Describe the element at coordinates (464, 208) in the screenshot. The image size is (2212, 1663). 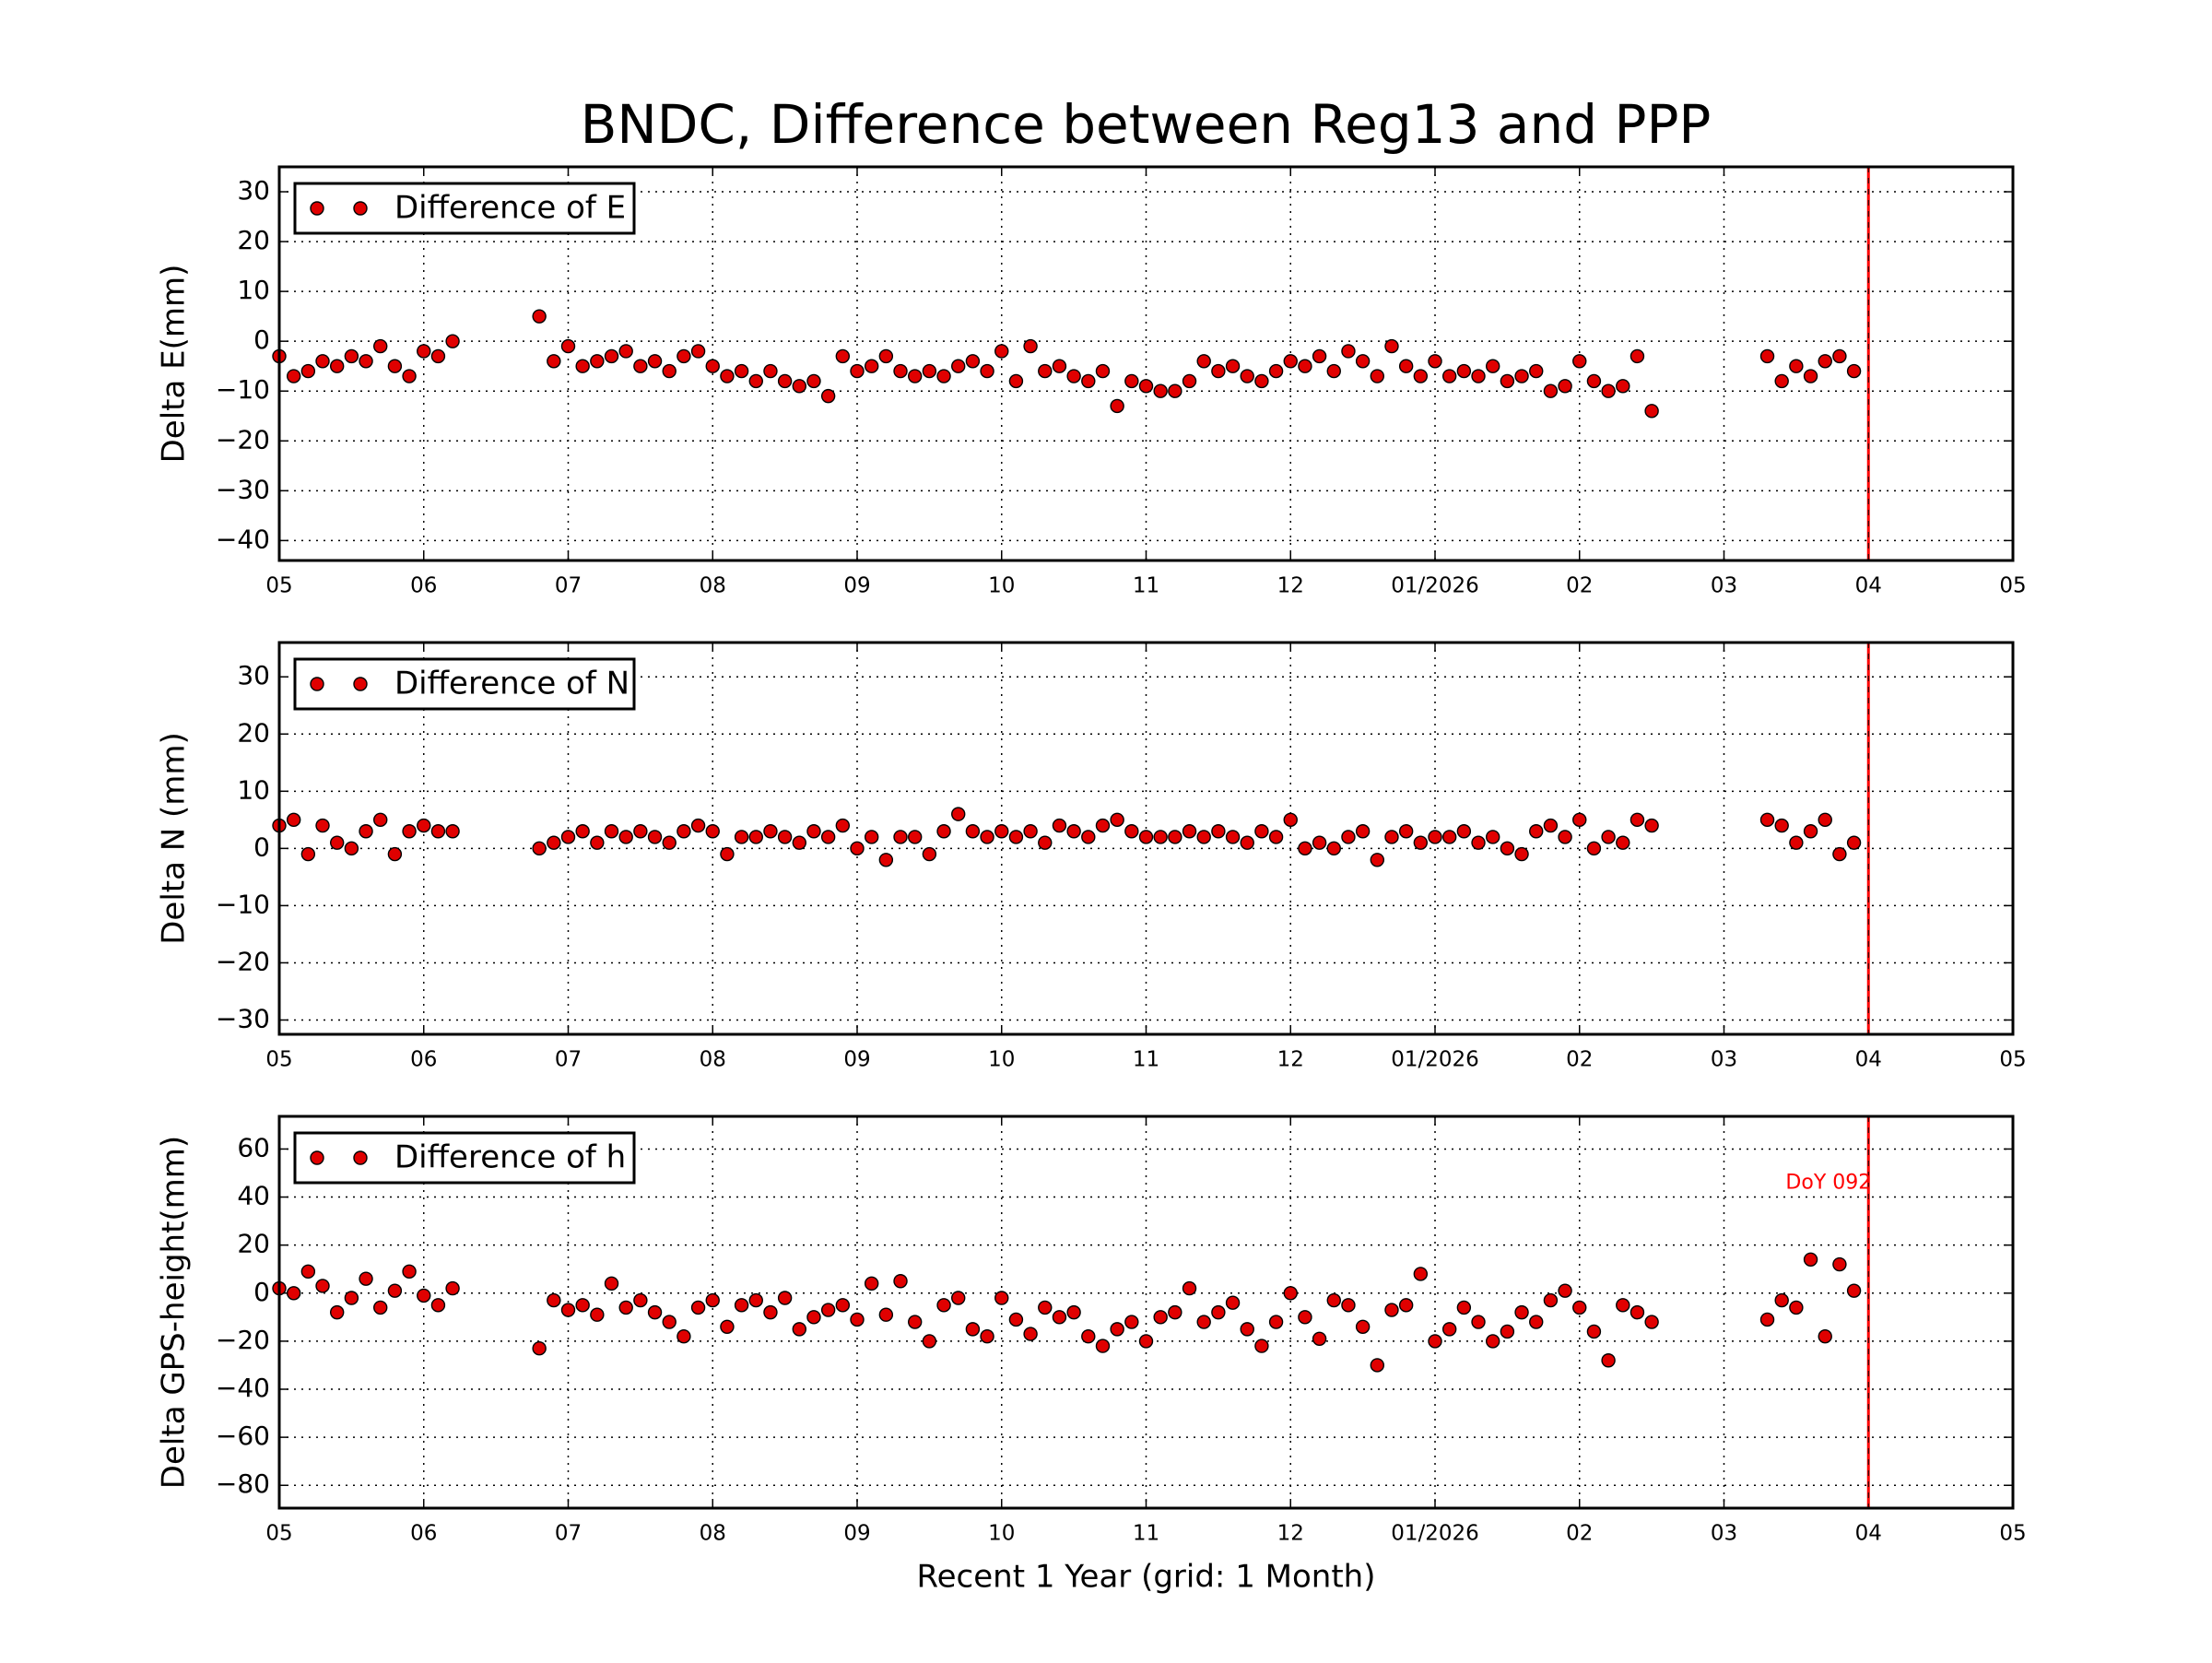
I see `legend-box` at that location.